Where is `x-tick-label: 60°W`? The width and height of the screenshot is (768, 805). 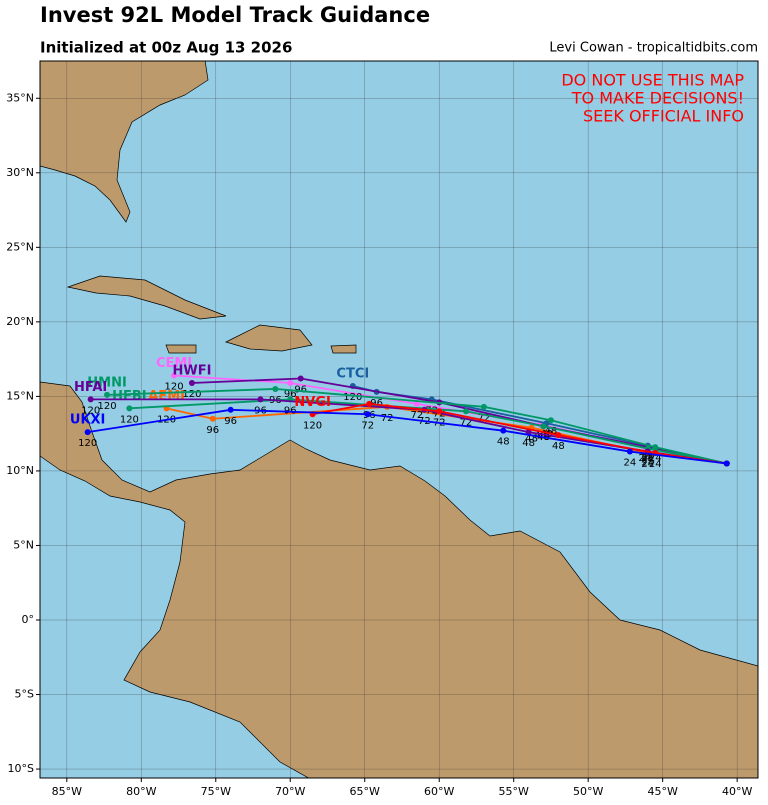 x-tick-label: 60°W is located at coordinates (439, 791).